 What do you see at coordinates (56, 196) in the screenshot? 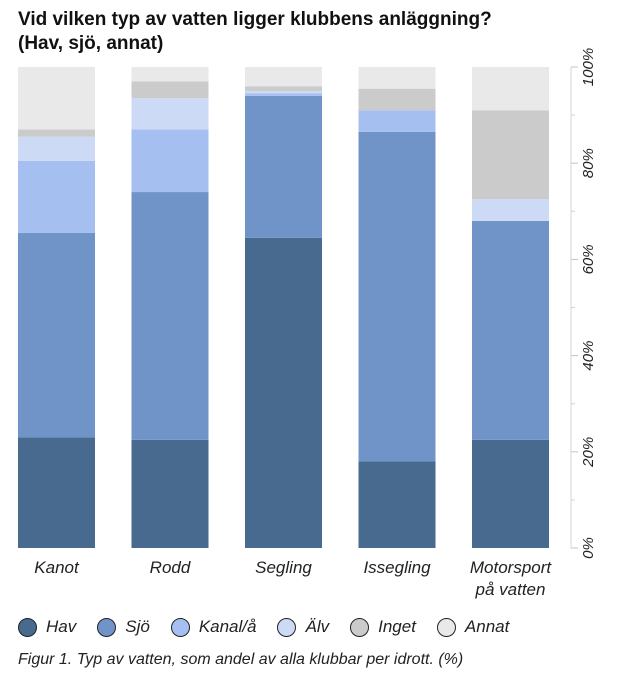
I see `bar-segment-kanal-å-0` at bounding box center [56, 196].